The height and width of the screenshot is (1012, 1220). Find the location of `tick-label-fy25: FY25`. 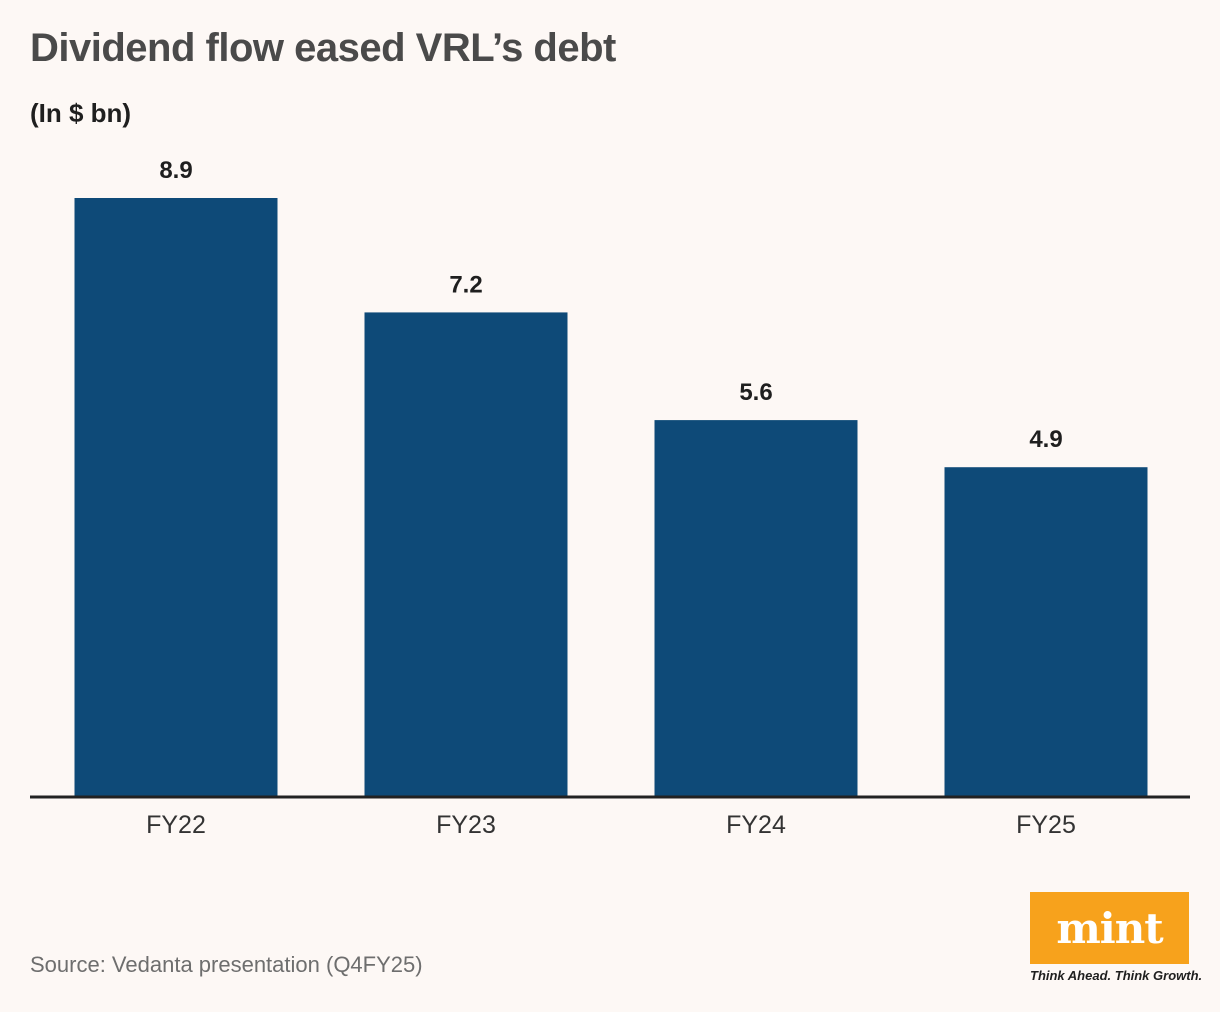

tick-label-fy25: FY25 is located at coordinates (1046, 825).